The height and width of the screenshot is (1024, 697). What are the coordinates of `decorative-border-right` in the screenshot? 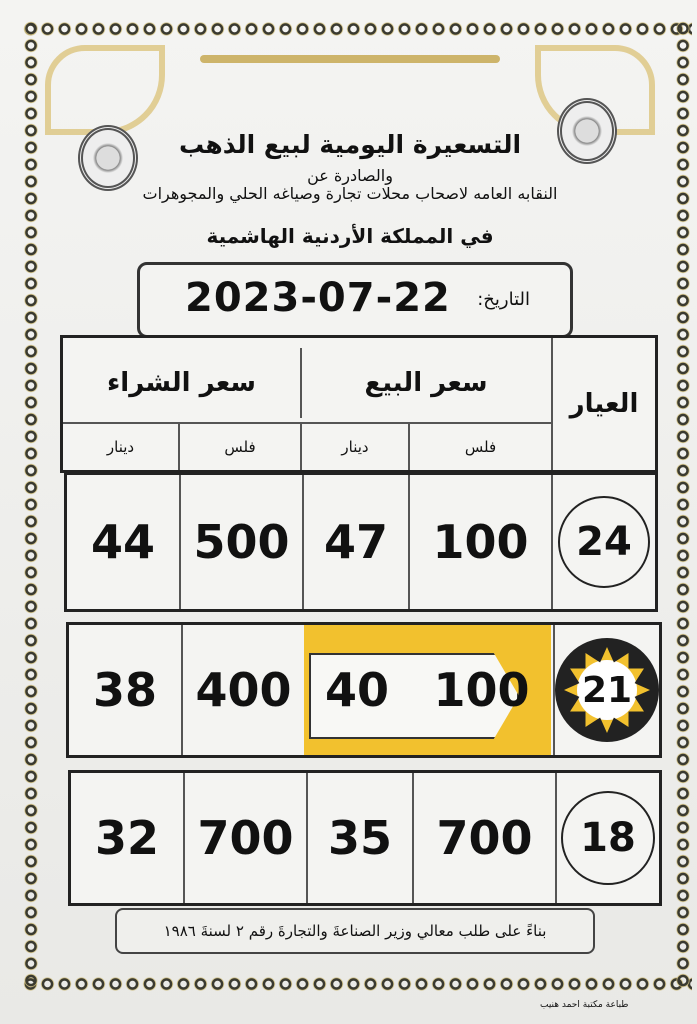 It's located at (683, 505).